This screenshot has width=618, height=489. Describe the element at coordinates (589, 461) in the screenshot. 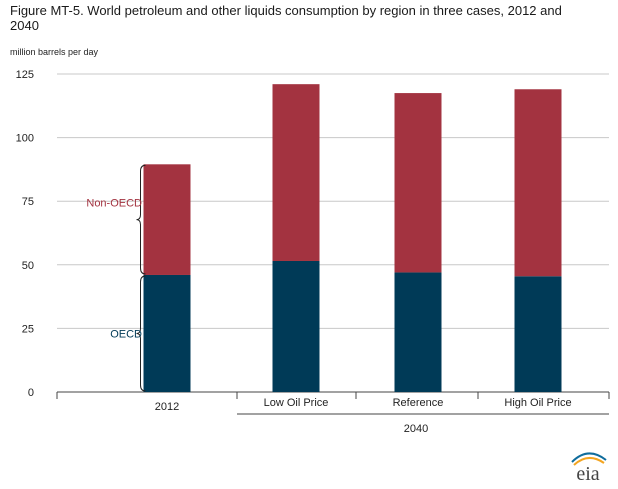

I see `logo-arc-inner` at that location.